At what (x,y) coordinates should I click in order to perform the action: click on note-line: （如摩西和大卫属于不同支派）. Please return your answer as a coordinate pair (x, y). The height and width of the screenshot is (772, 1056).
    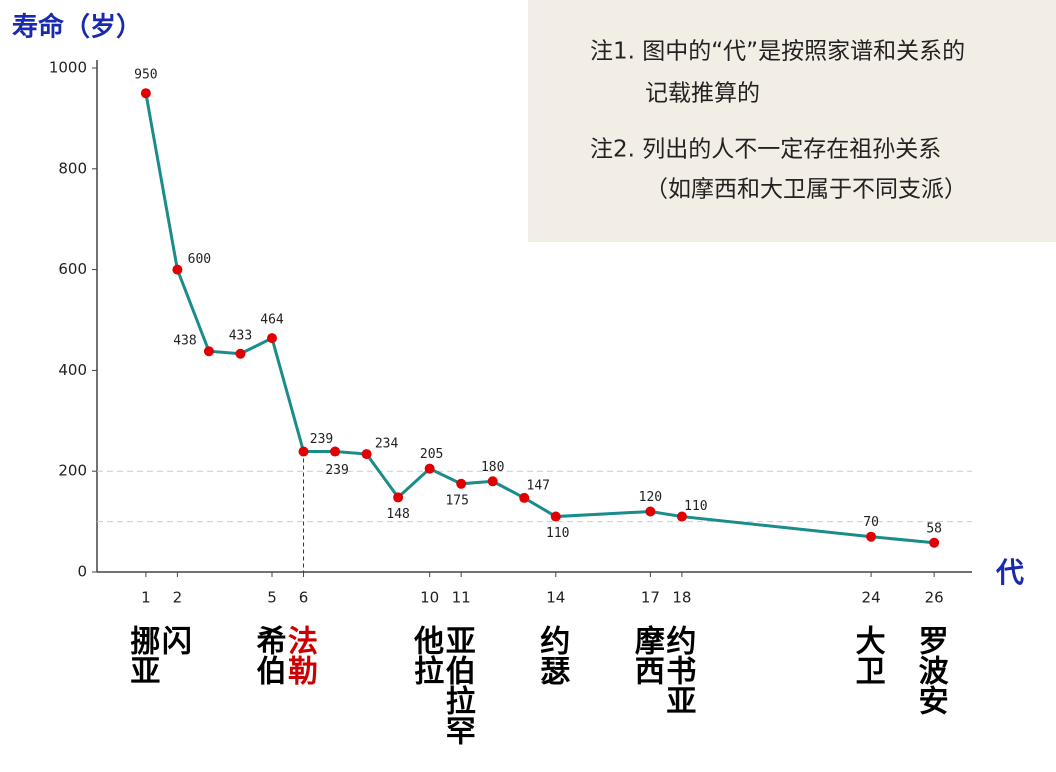
    Looking at the image, I should click on (806, 190).